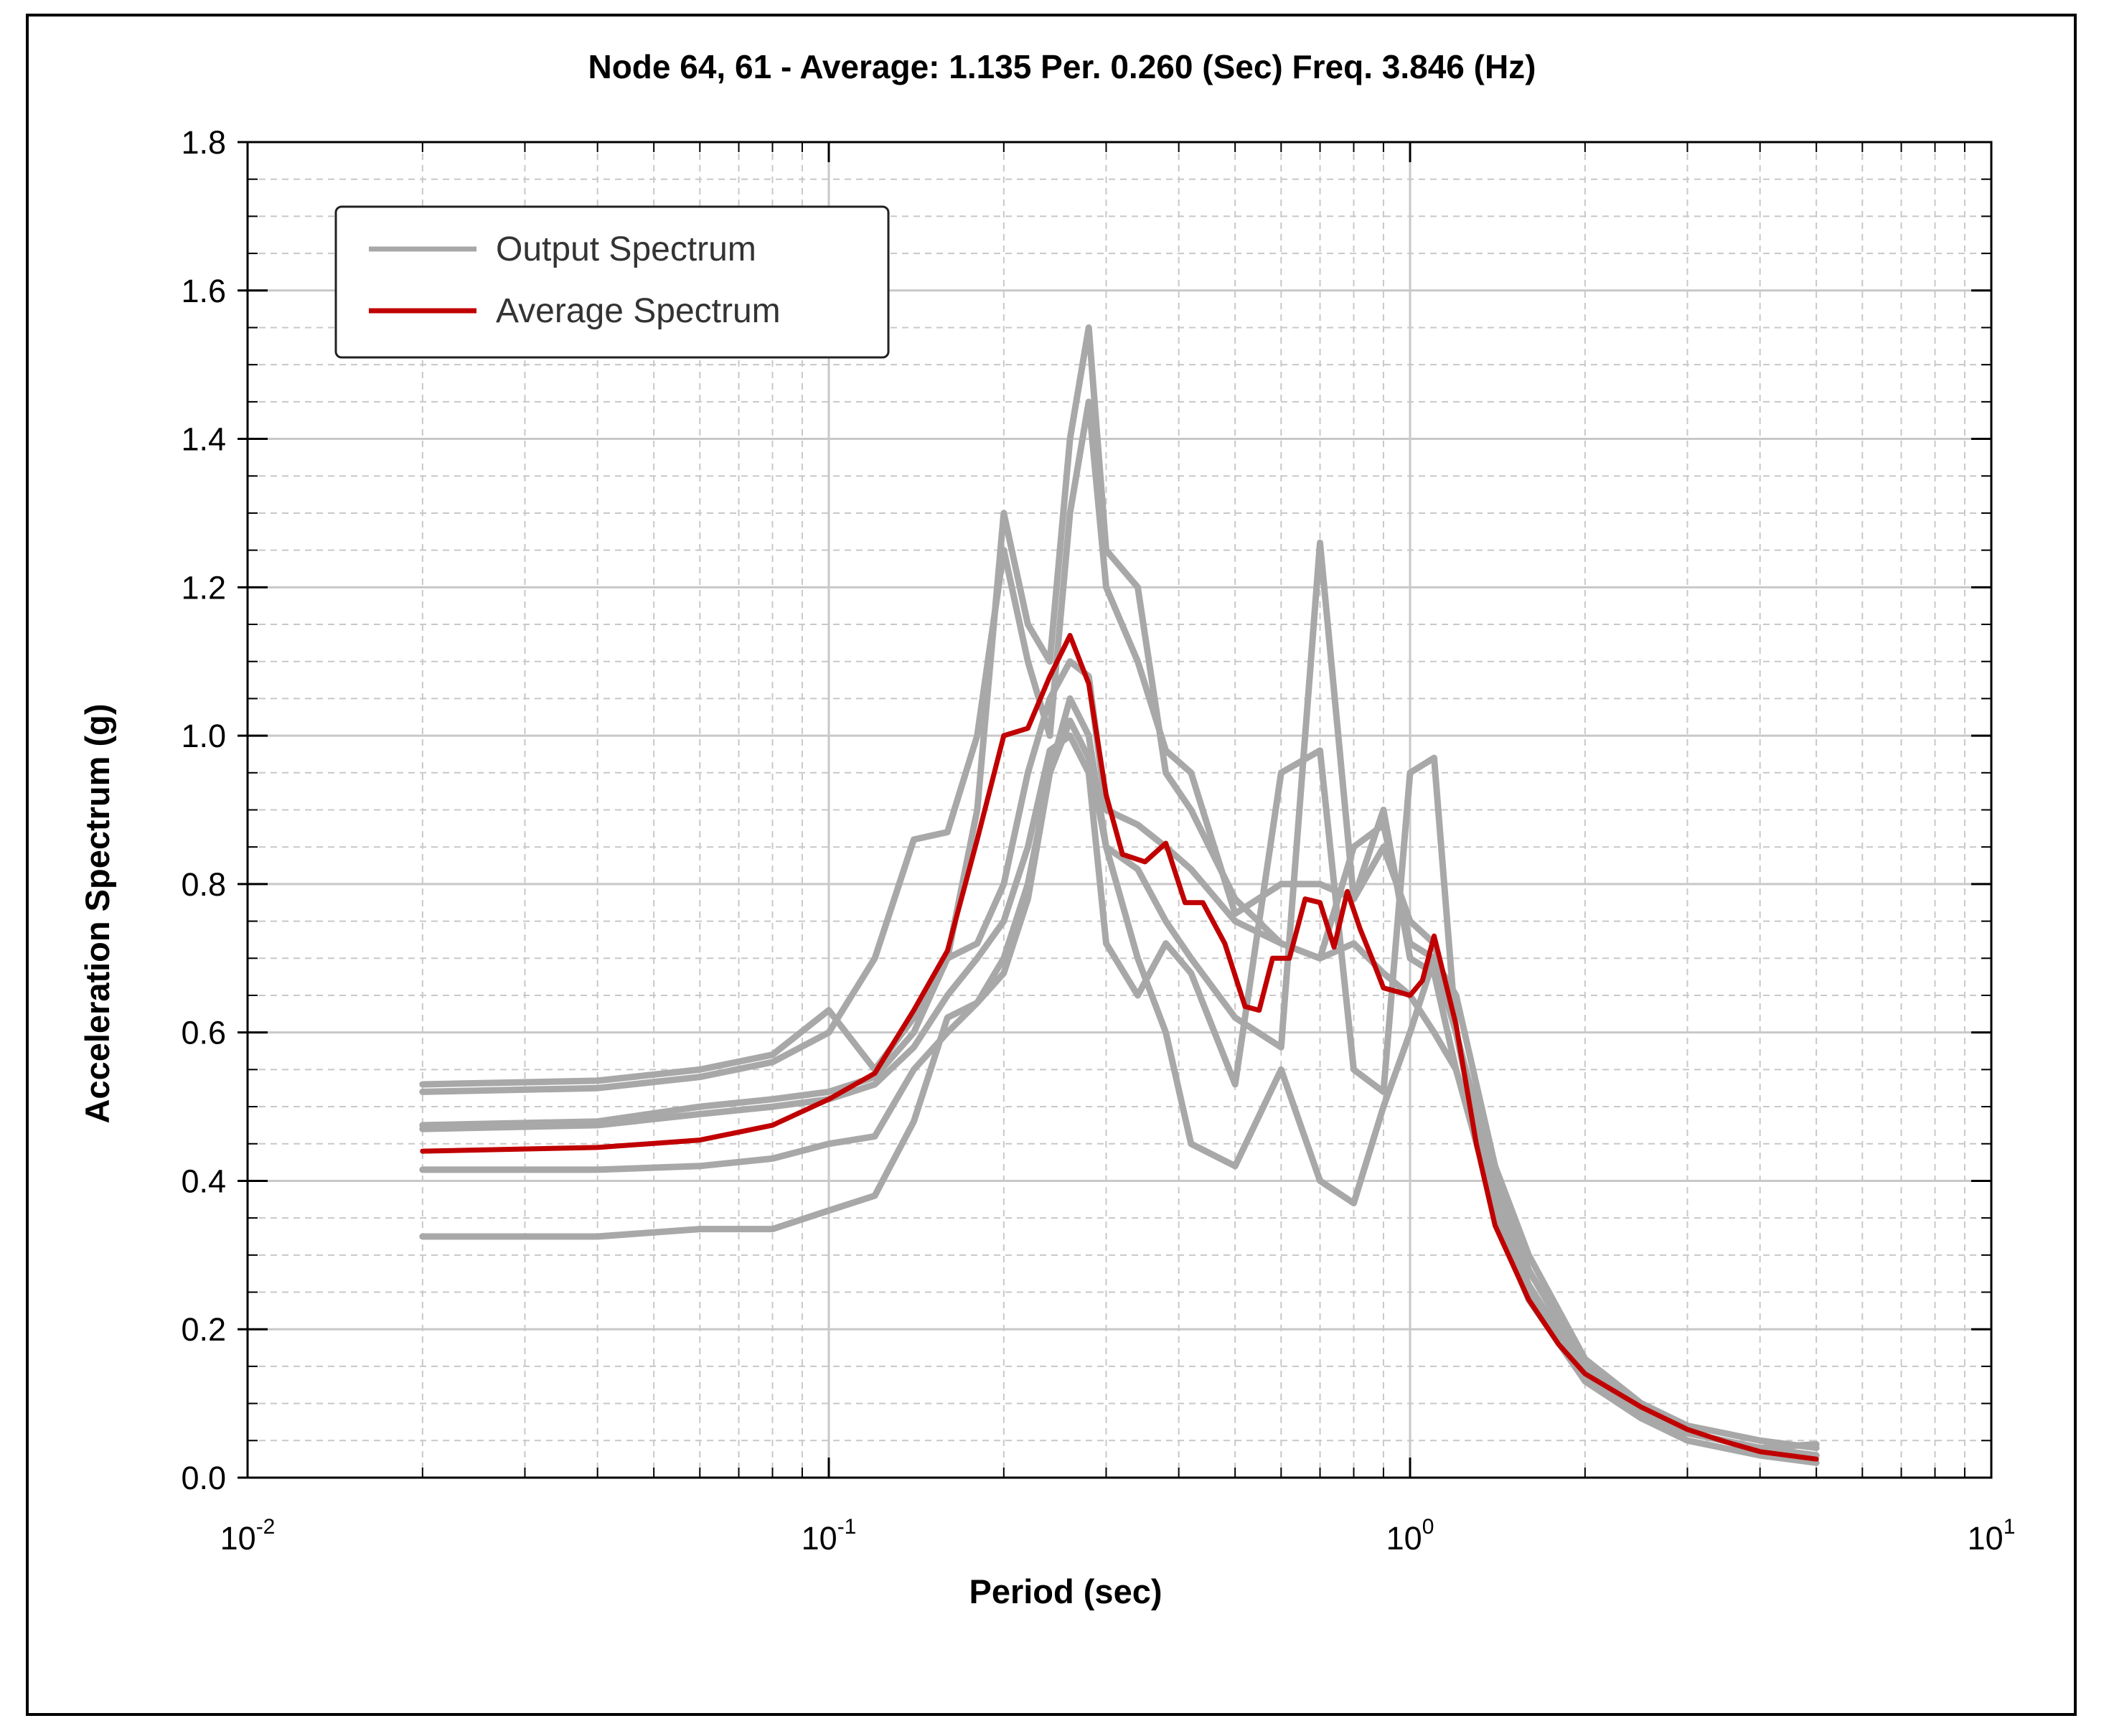  Describe the element at coordinates (1065, 1591) in the screenshot. I see `x-axis-title: Period (sec)` at that location.